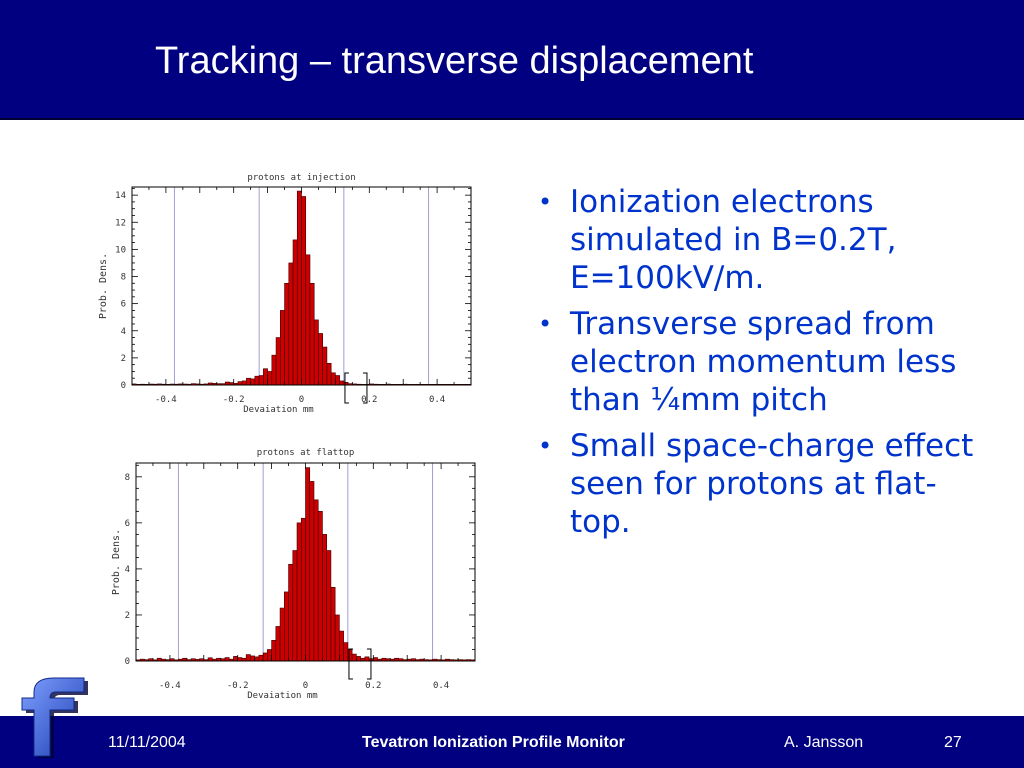 Image resolution: width=1024 pixels, height=768 pixels. Describe the element at coordinates (454, 61) in the screenshot. I see `slide-title: Tracking – transverse displacement` at that location.